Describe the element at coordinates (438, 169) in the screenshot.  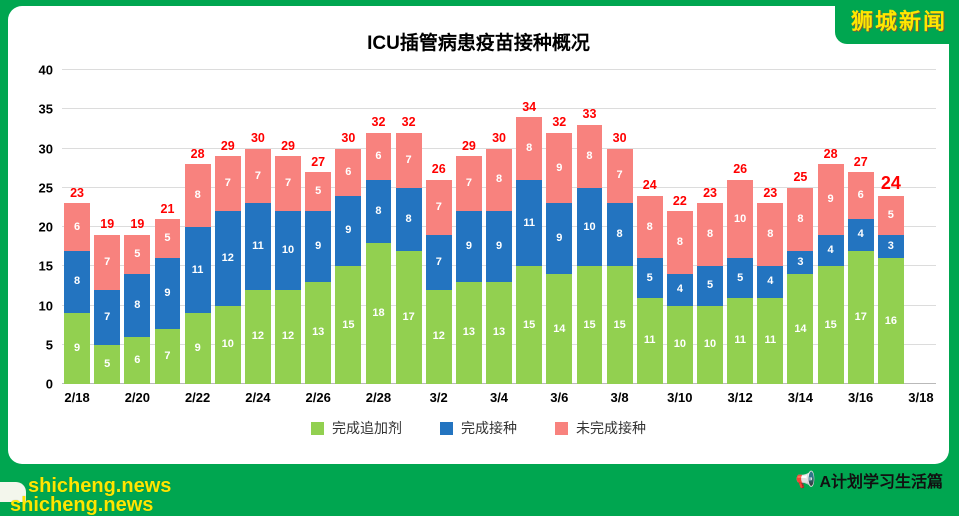
I see `bar-total-label: 26` at that location.